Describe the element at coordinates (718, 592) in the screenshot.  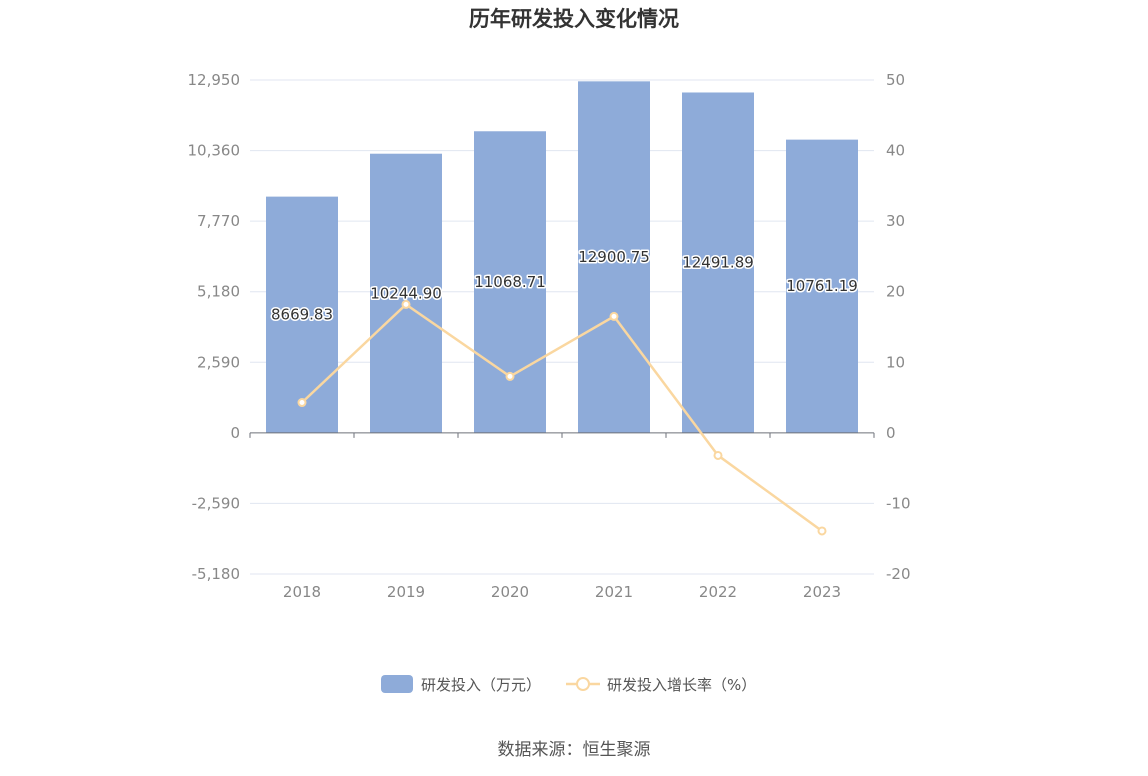
I see `x-tick-label: 2022` at that location.